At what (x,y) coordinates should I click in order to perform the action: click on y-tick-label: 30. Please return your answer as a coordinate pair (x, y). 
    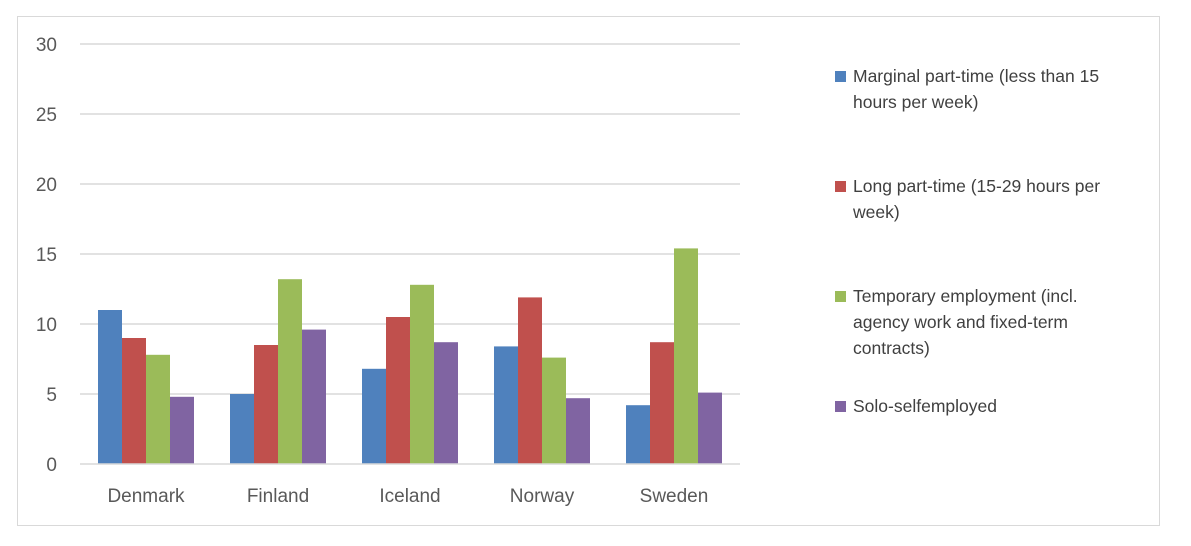
    Looking at the image, I should click on (46, 45).